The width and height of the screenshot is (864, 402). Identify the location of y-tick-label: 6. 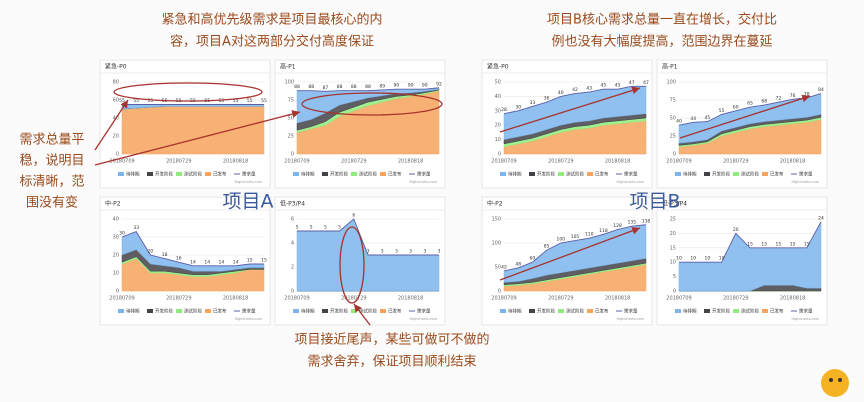
(292, 220).